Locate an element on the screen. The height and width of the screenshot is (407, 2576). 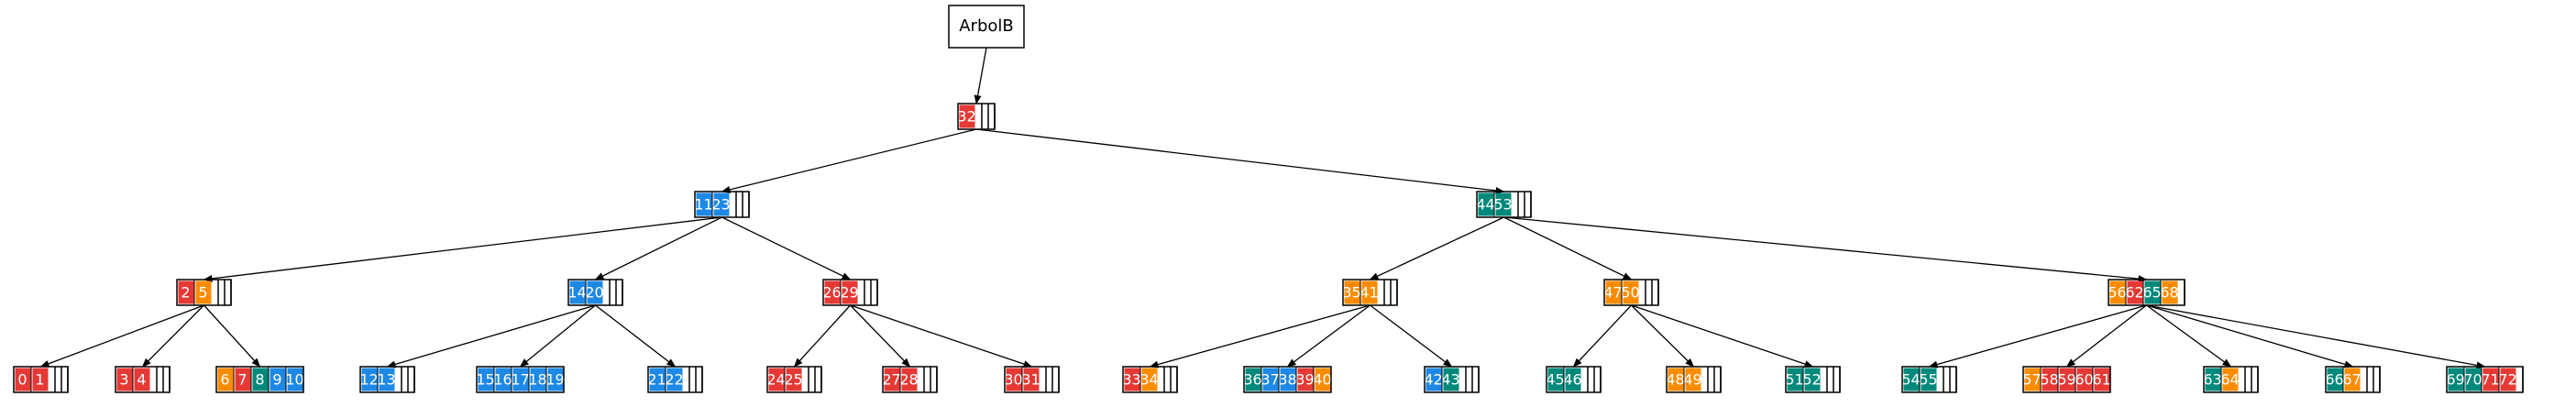
key-label: 18 is located at coordinates (537, 380).